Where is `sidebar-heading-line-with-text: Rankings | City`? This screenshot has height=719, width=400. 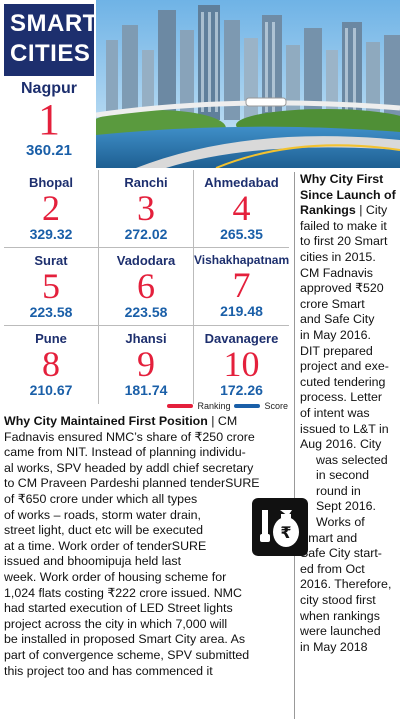
sidebar-heading-line-with-text: Rankings | City is located at coordinates (350, 211).